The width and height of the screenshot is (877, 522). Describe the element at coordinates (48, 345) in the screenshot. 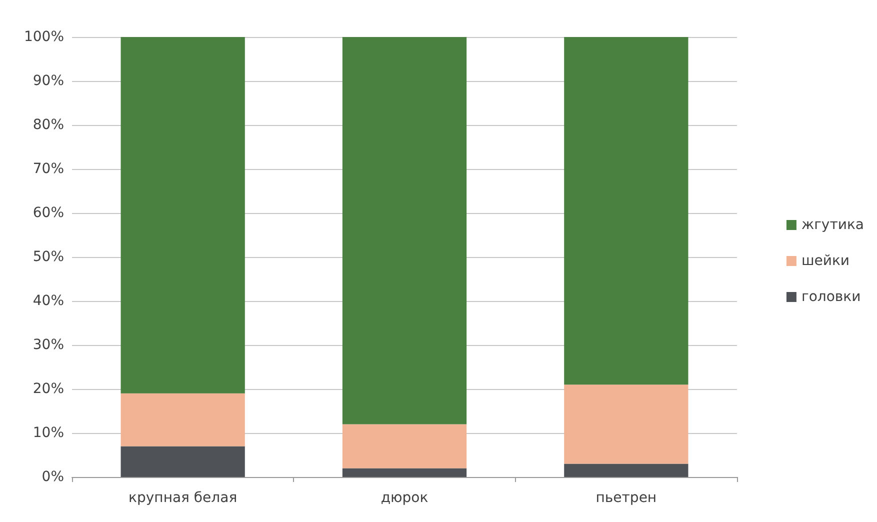

I see `y-tick-label: 30%` at that location.